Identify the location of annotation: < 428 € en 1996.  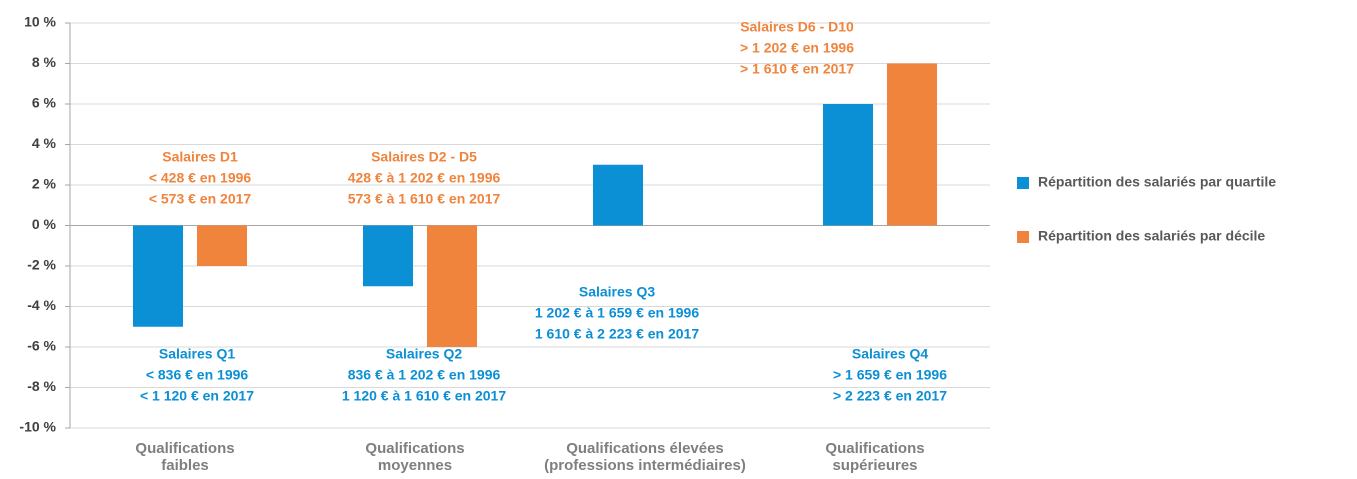
(200, 178).